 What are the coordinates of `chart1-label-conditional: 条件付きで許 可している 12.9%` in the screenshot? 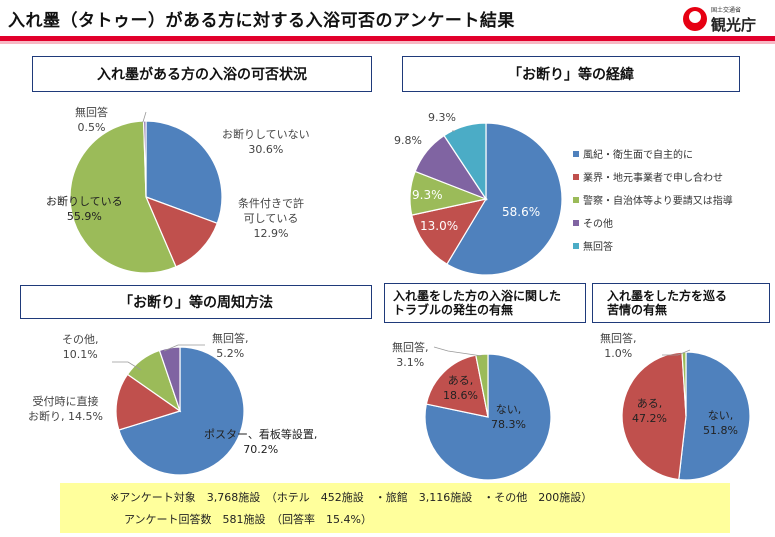 It's located at (271, 218).